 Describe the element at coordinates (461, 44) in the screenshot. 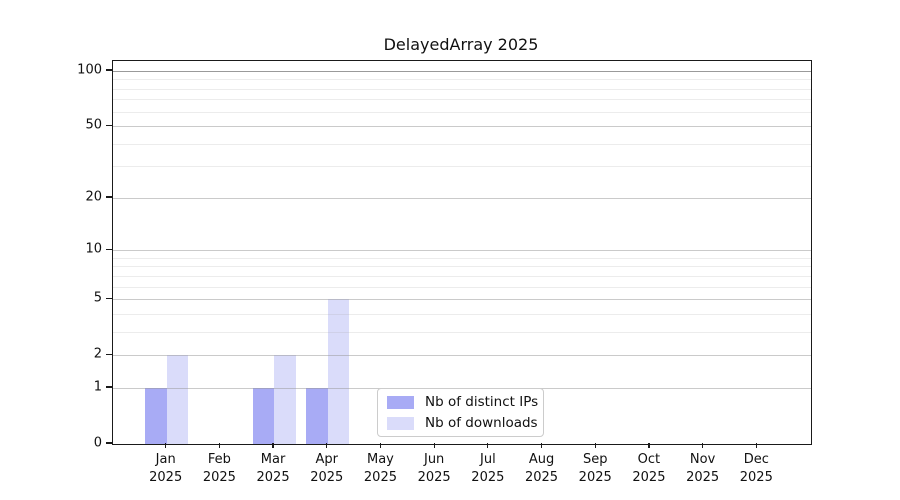

I see `chart-title: DelayedArray 2025` at that location.